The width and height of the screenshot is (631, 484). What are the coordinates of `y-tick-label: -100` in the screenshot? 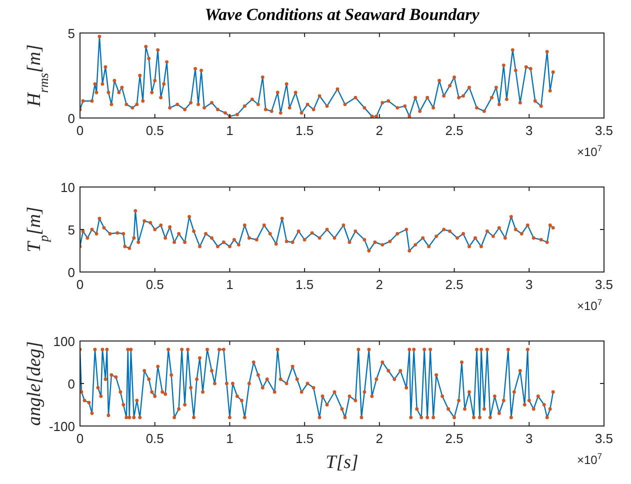 It's located at (61, 426).